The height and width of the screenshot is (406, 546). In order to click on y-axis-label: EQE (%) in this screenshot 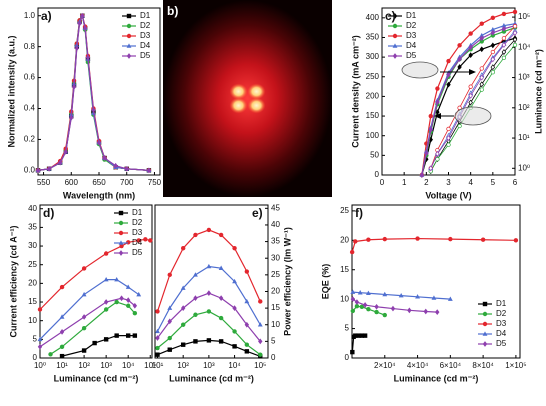, I will do `click(325, 282)`.